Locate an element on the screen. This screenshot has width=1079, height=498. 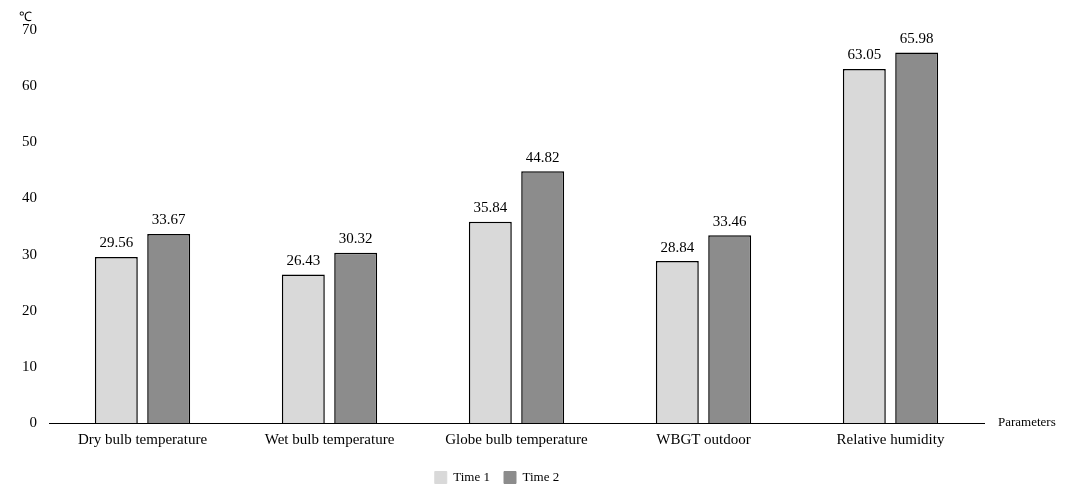
y-tick-label: 0 is located at coordinates (33, 421).